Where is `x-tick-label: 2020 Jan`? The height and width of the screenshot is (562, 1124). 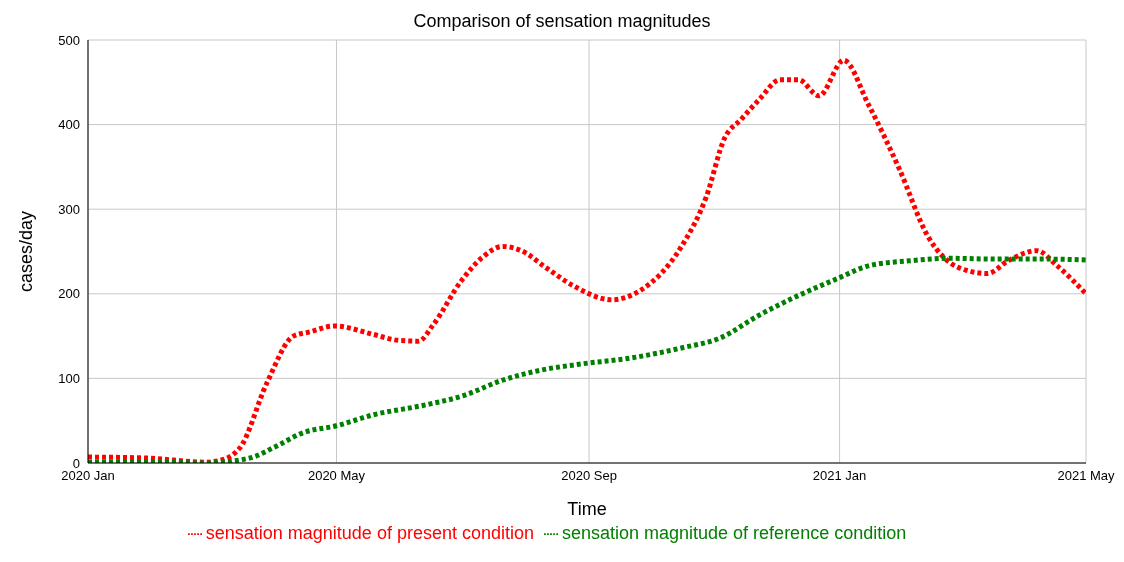
x-tick-label: 2020 Jan is located at coordinates (88, 476).